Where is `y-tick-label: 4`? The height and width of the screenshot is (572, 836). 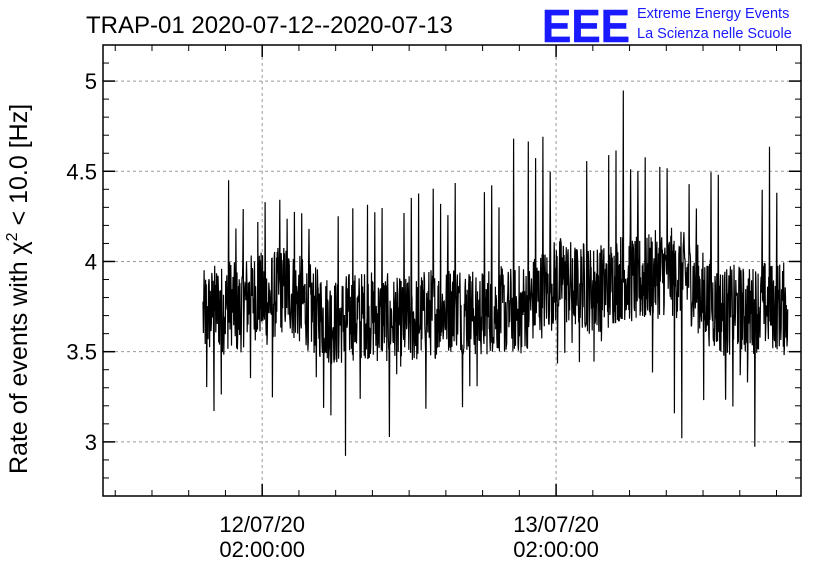
y-tick-label: 4 is located at coordinates (91, 261).